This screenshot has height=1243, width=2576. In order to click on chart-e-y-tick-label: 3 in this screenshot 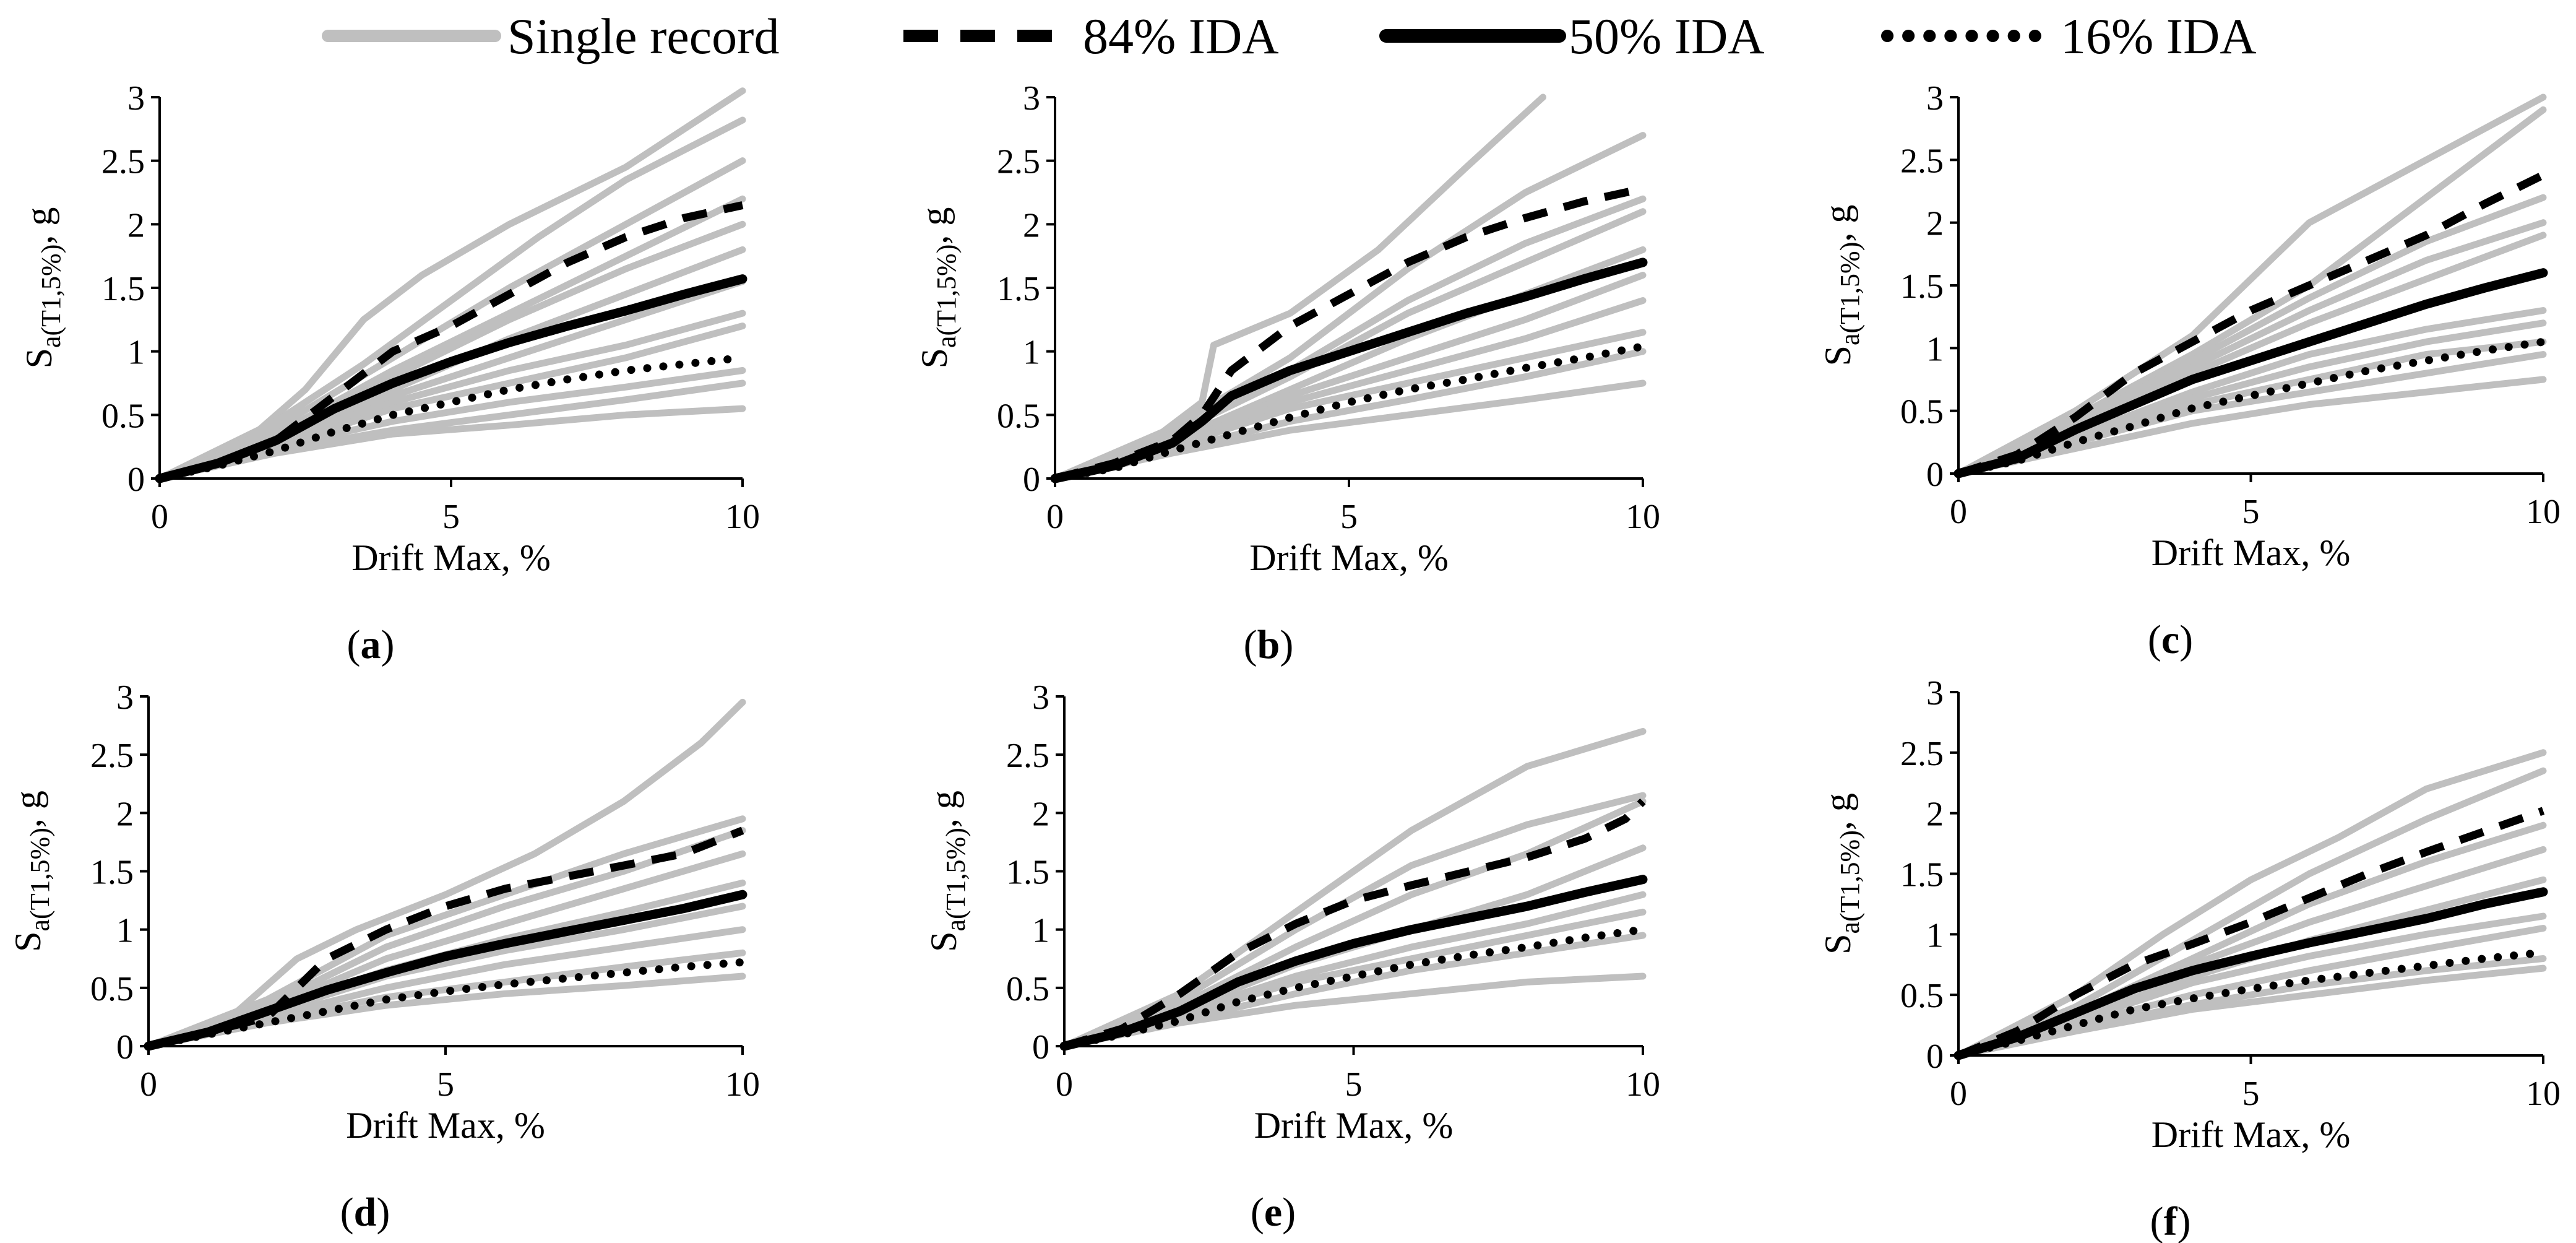, I will do `click(1040, 698)`.